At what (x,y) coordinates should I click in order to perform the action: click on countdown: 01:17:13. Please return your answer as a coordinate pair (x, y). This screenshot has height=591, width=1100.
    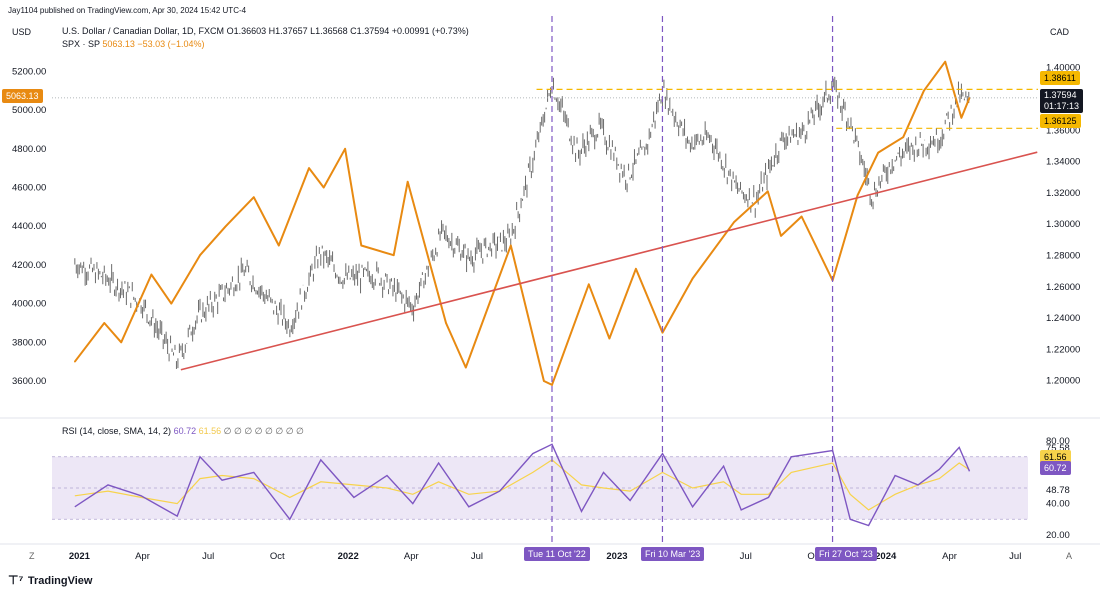
    Looking at the image, I should click on (1062, 106).